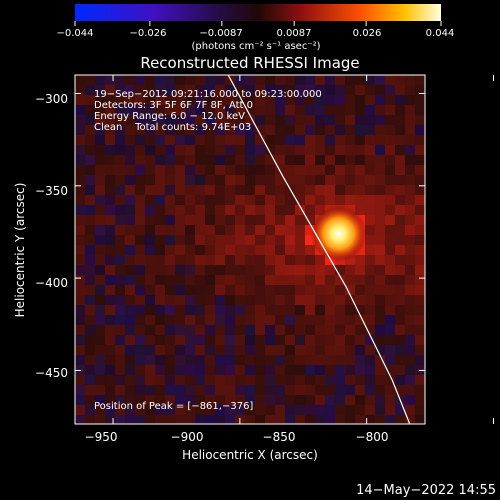 Image resolution: width=500 pixels, height=500 pixels. What do you see at coordinates (294, 33) in the screenshot?
I see `colorbar-tick-label-3: 0.0087` at bounding box center [294, 33].